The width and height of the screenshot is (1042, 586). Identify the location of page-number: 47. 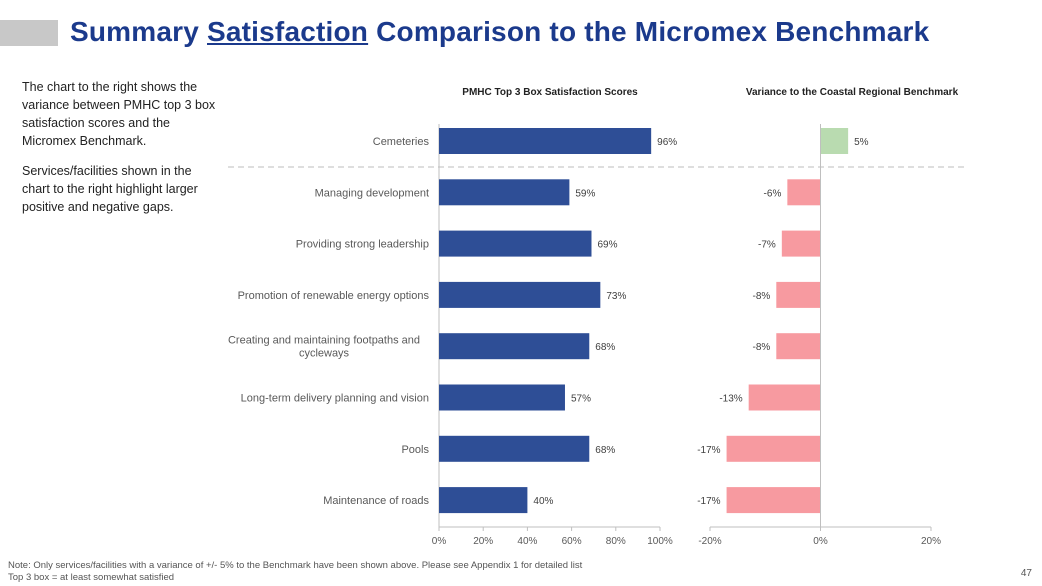
(1026, 573).